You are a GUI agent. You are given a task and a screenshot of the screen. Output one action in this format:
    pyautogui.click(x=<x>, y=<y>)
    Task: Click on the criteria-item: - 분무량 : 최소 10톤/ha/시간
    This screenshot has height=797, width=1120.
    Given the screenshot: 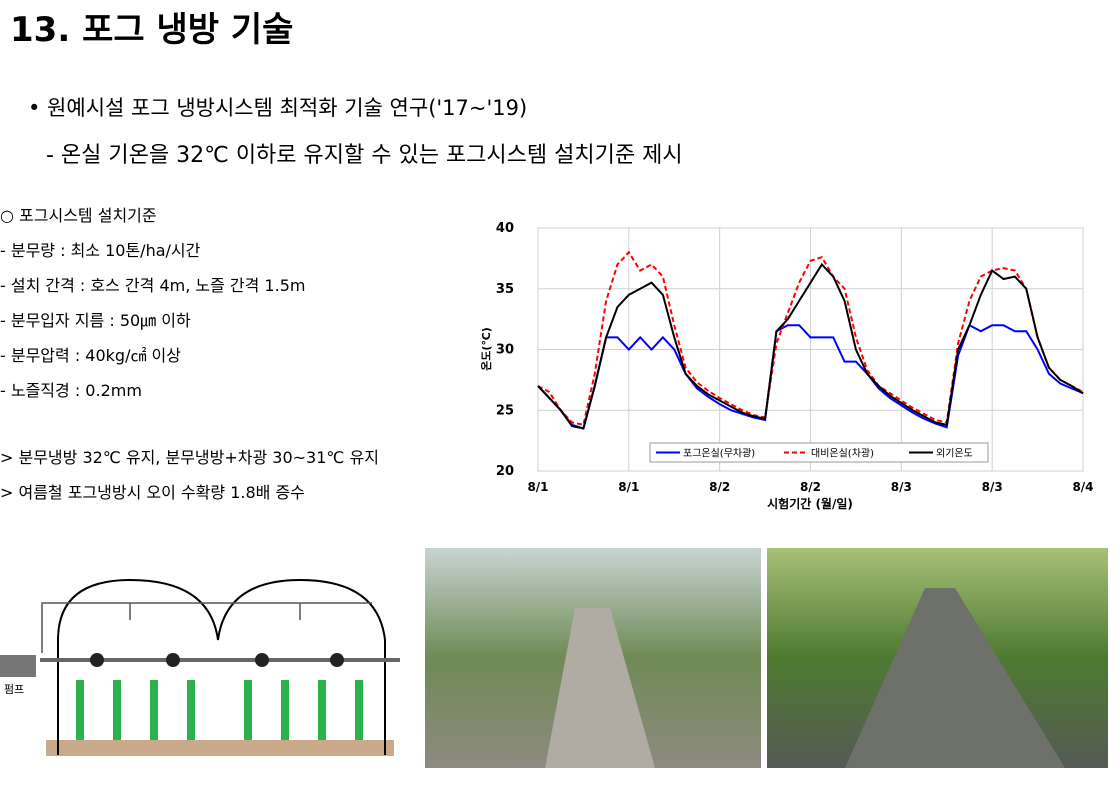 What is the action you would take?
    pyautogui.click(x=100, y=250)
    